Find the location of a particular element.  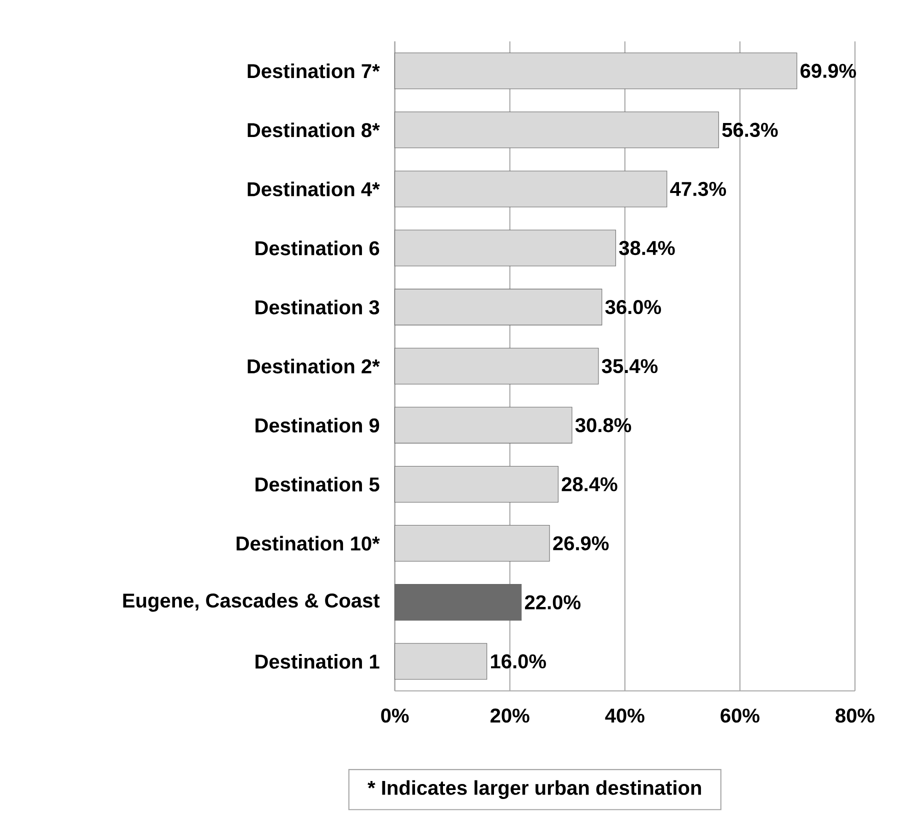

x-tick-label: 40% is located at coordinates (624, 715).